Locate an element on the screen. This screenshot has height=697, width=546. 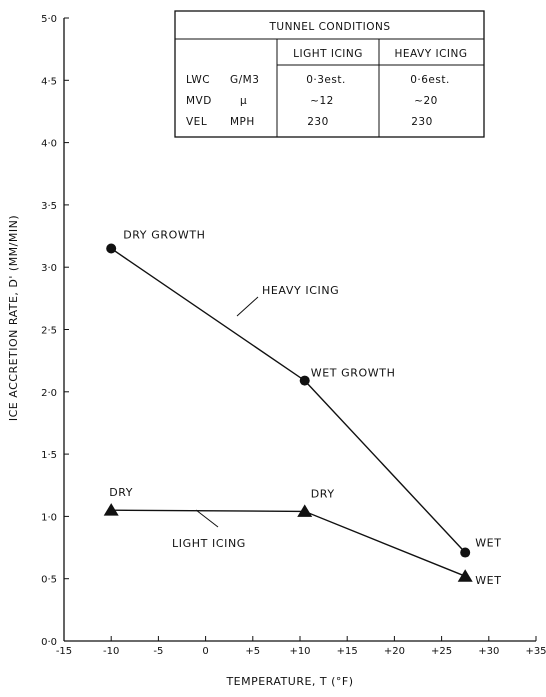
table-title: TUNNEL CONDITIONS is located at coordinates (329, 27).